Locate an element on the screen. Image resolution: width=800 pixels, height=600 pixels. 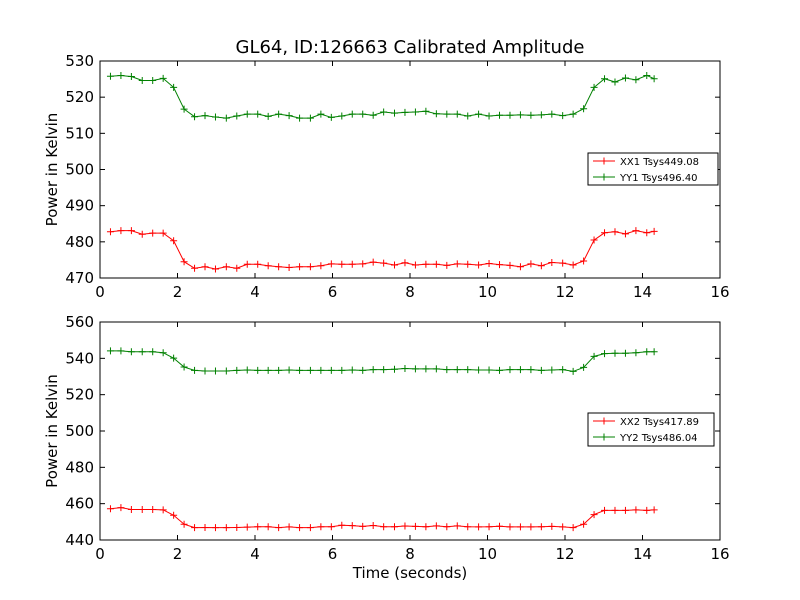
x-tick-label: 4 is located at coordinates (255, 554).